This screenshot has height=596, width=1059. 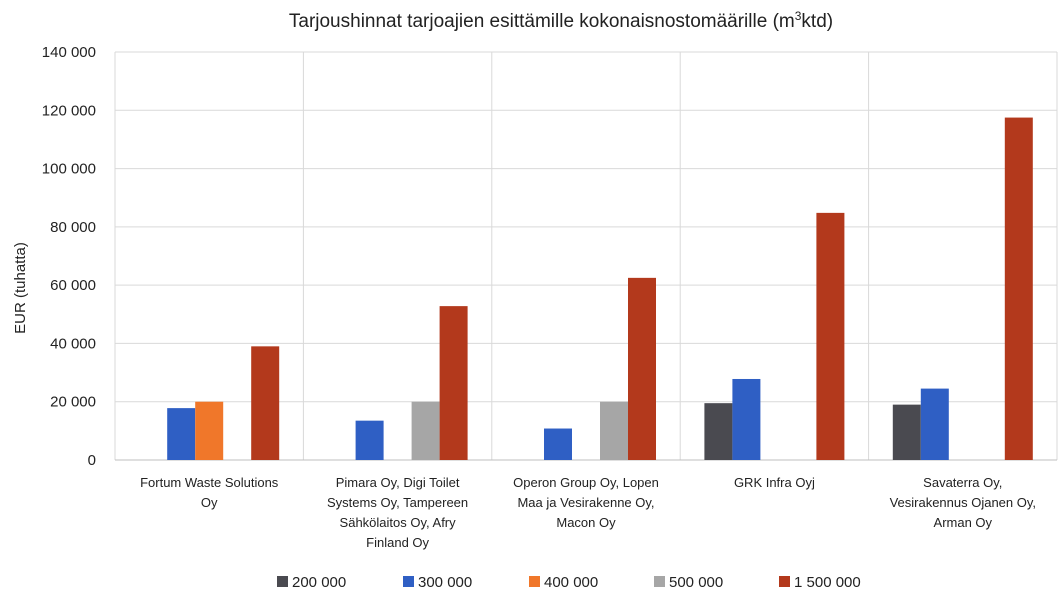 What do you see at coordinates (20, 288) in the screenshot?
I see `y-axis-label: EUR (tuhatta)` at bounding box center [20, 288].